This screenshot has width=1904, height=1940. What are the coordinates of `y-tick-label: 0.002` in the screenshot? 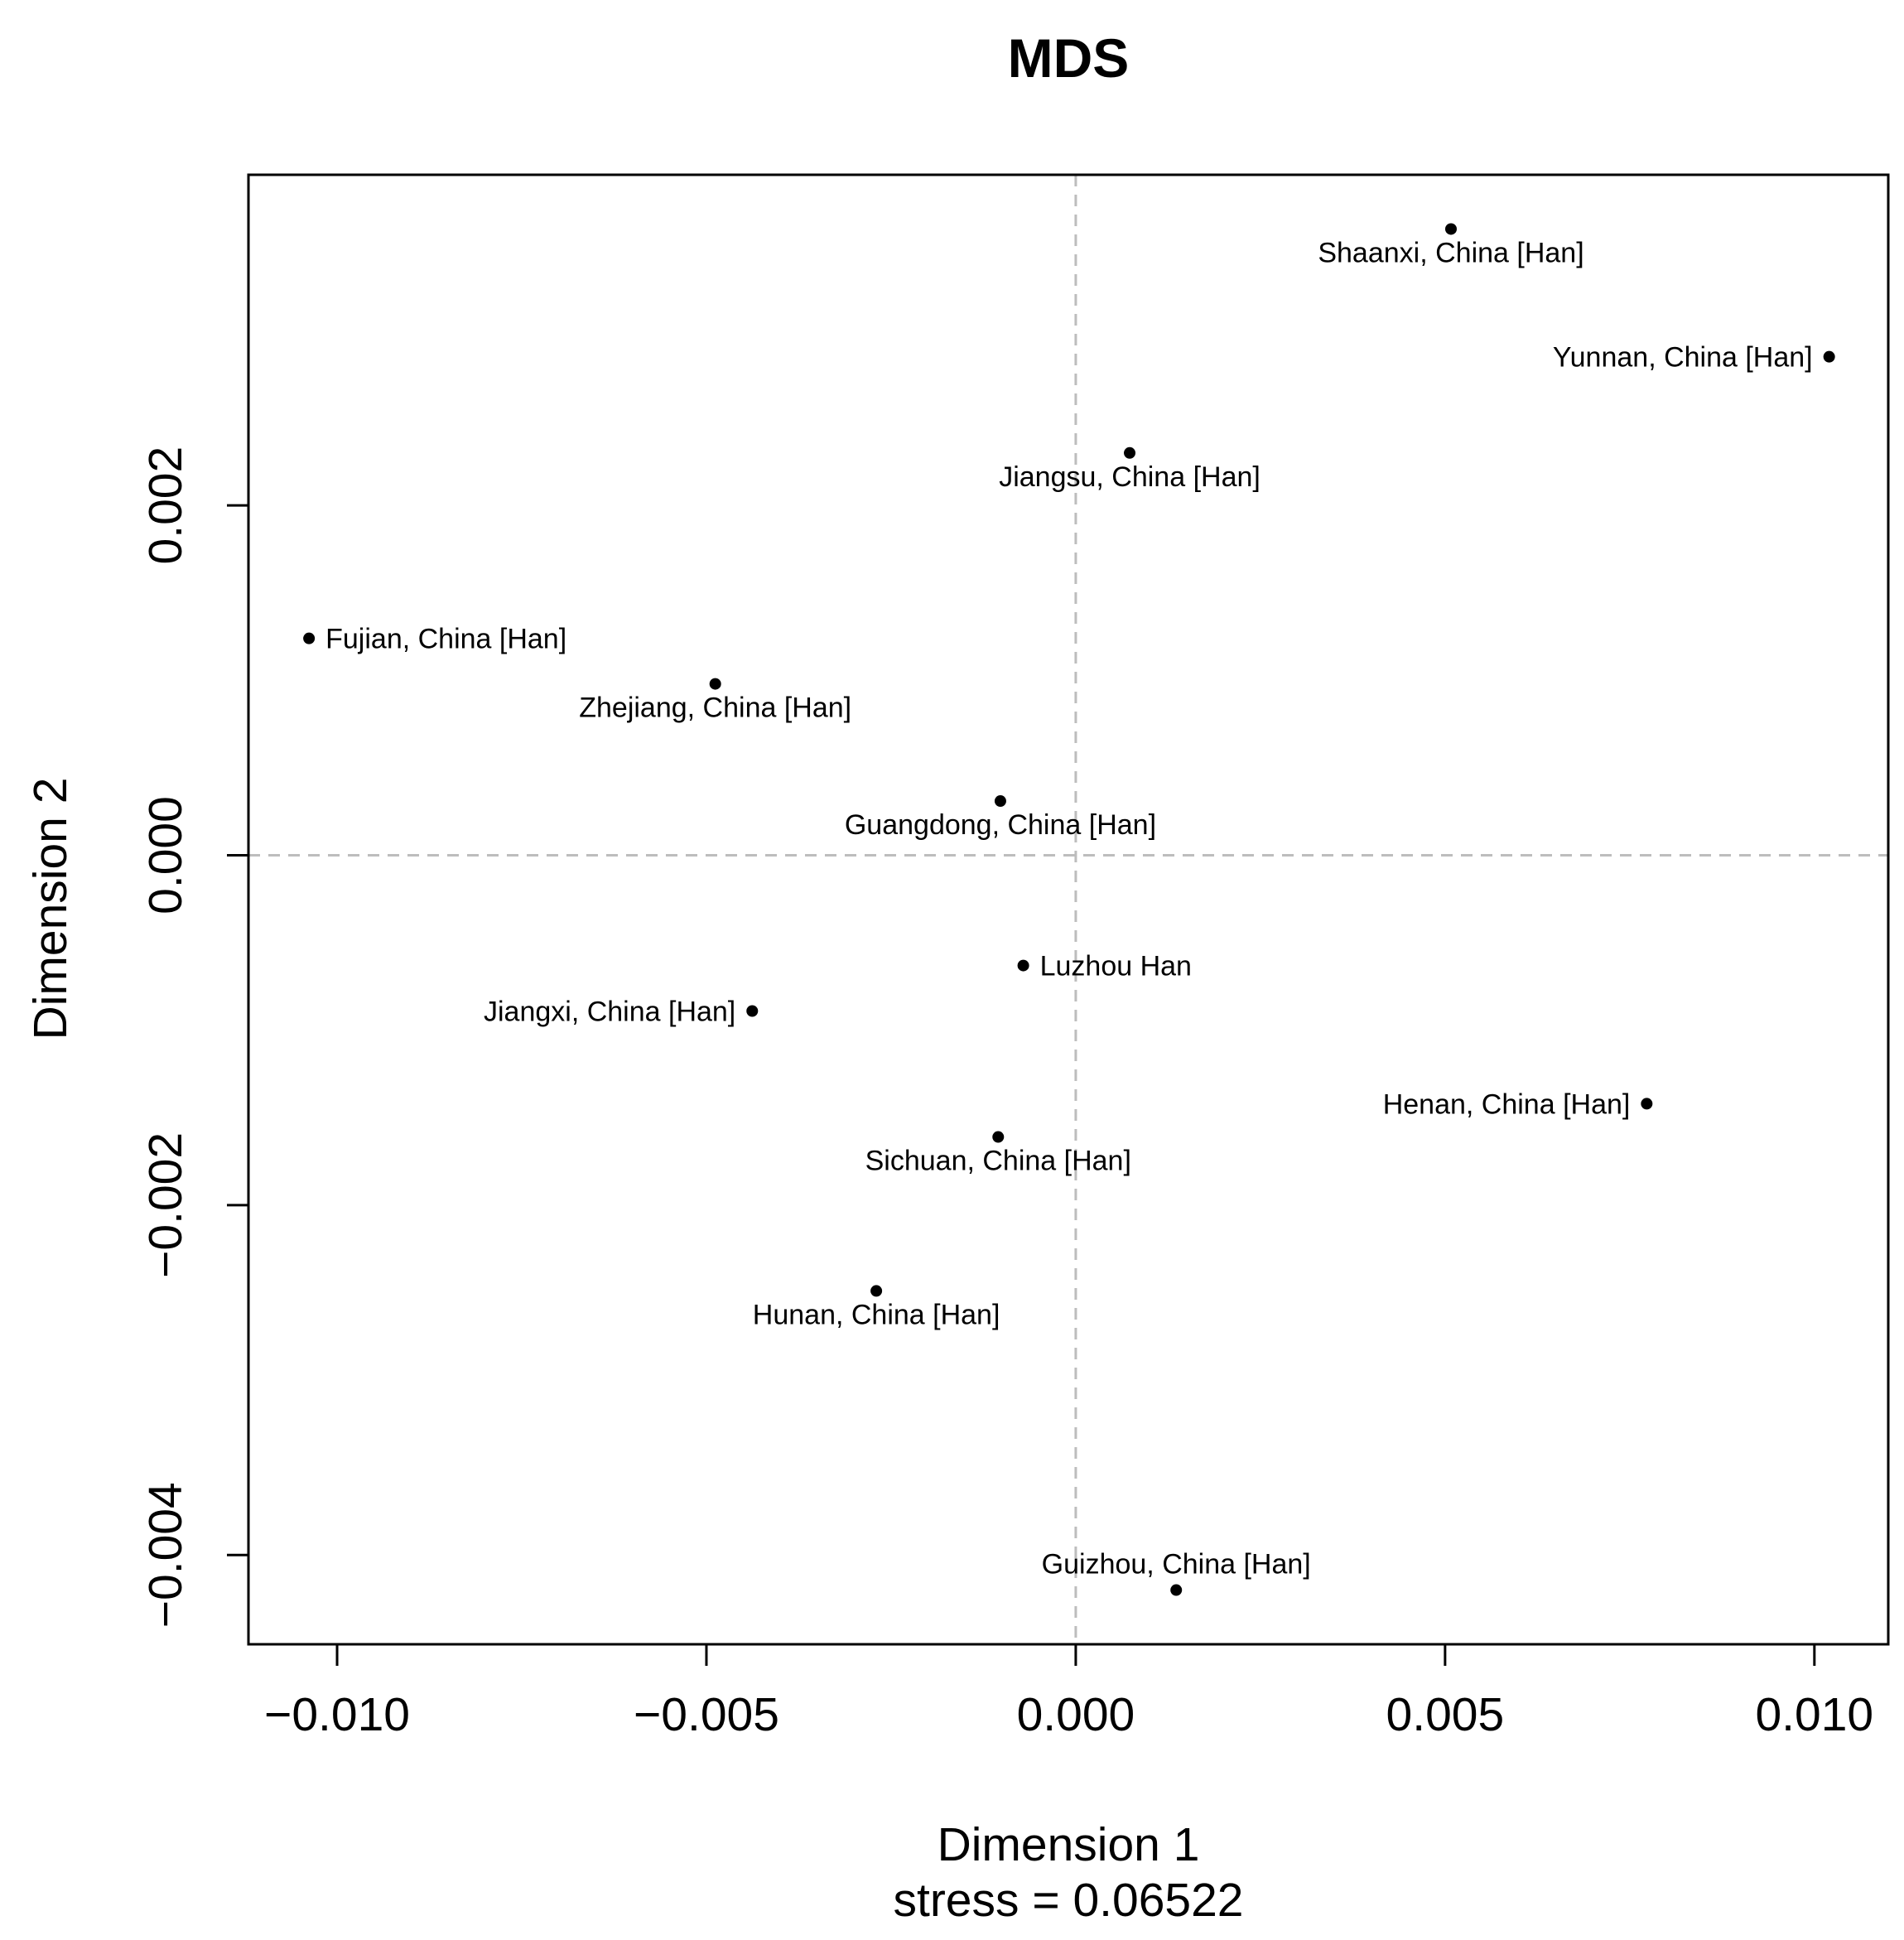 It's located at (165, 505).